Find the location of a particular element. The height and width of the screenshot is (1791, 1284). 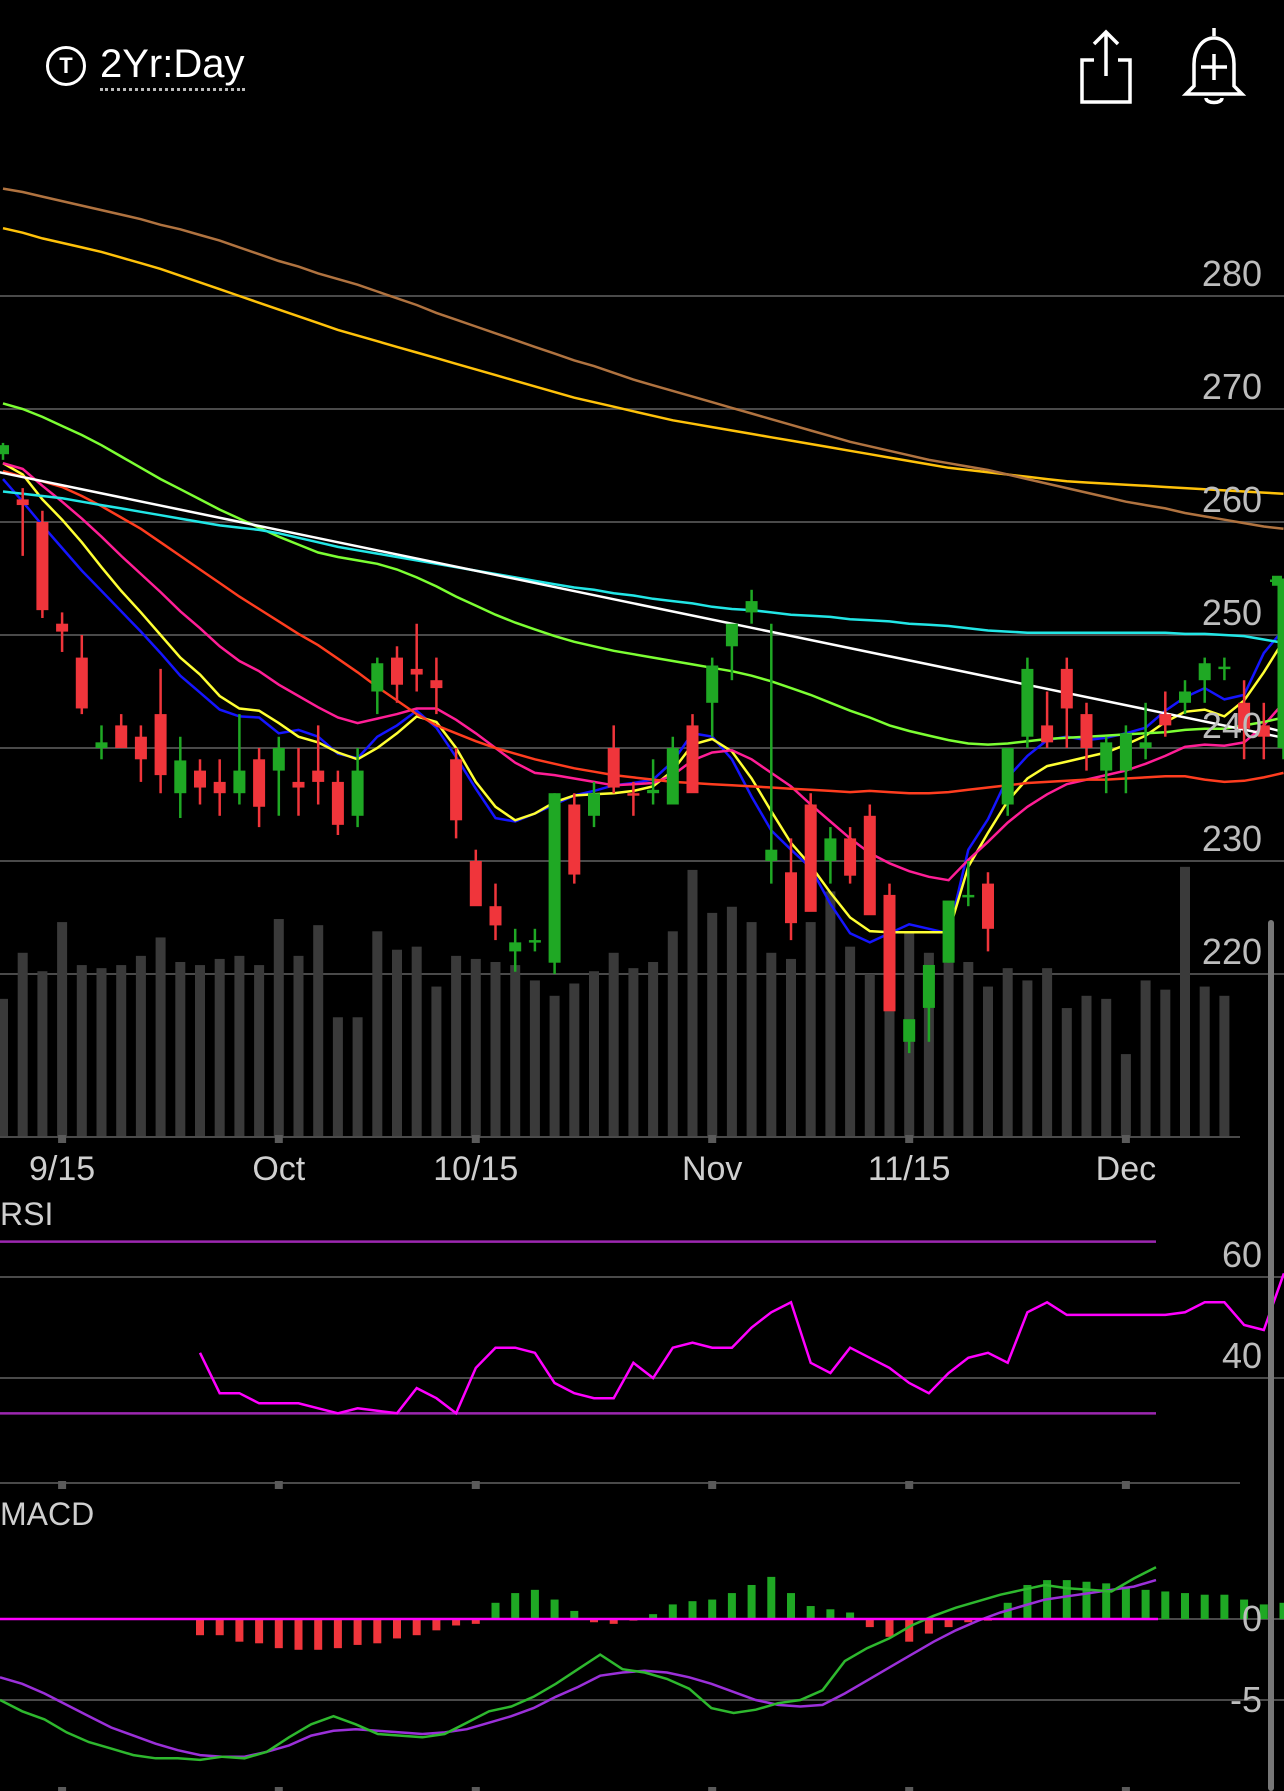

share-icon is located at coordinates (1106, 66).